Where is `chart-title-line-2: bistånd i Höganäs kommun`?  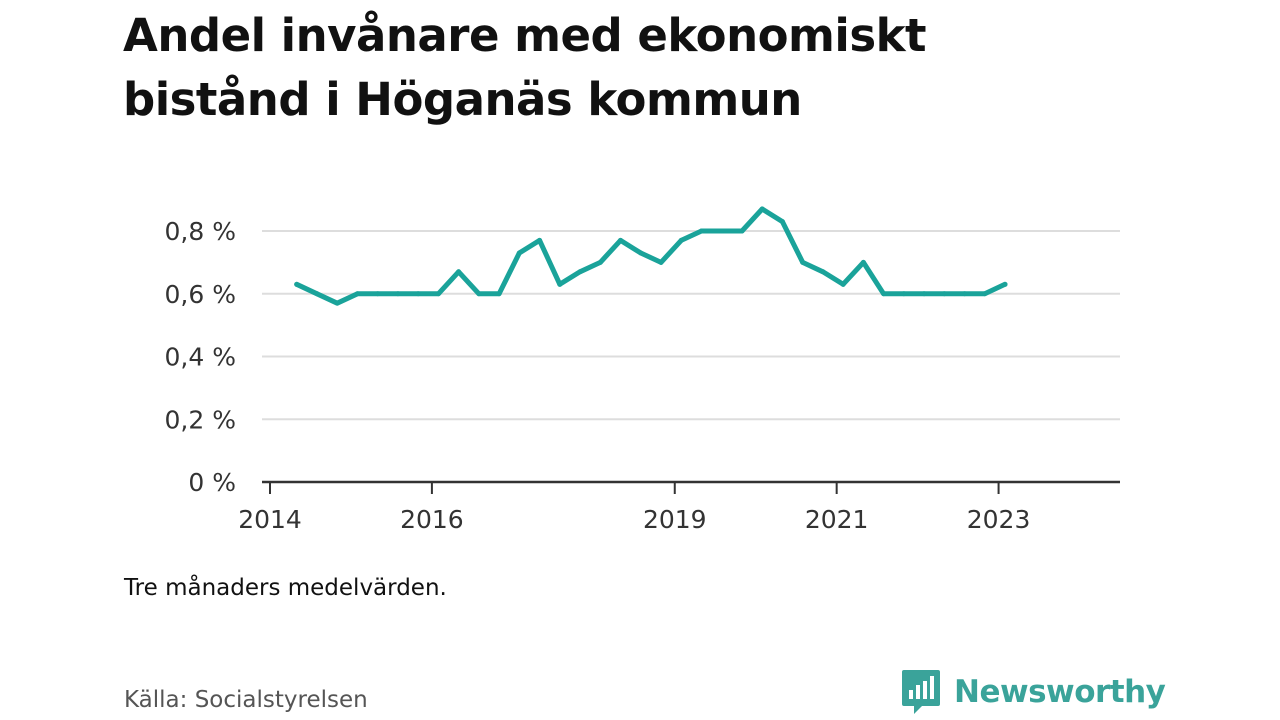
chart-title-line-2: bistånd i Höganäs kommun is located at coordinates (462, 99).